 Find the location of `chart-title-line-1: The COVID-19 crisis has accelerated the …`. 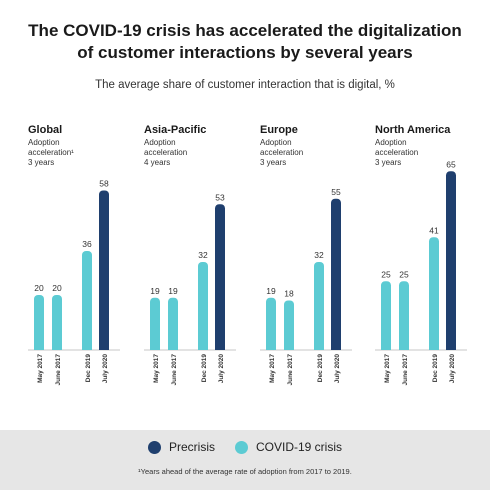

chart-title-line-1: The COVID-19 crisis has accelerated the … is located at coordinates (245, 30).